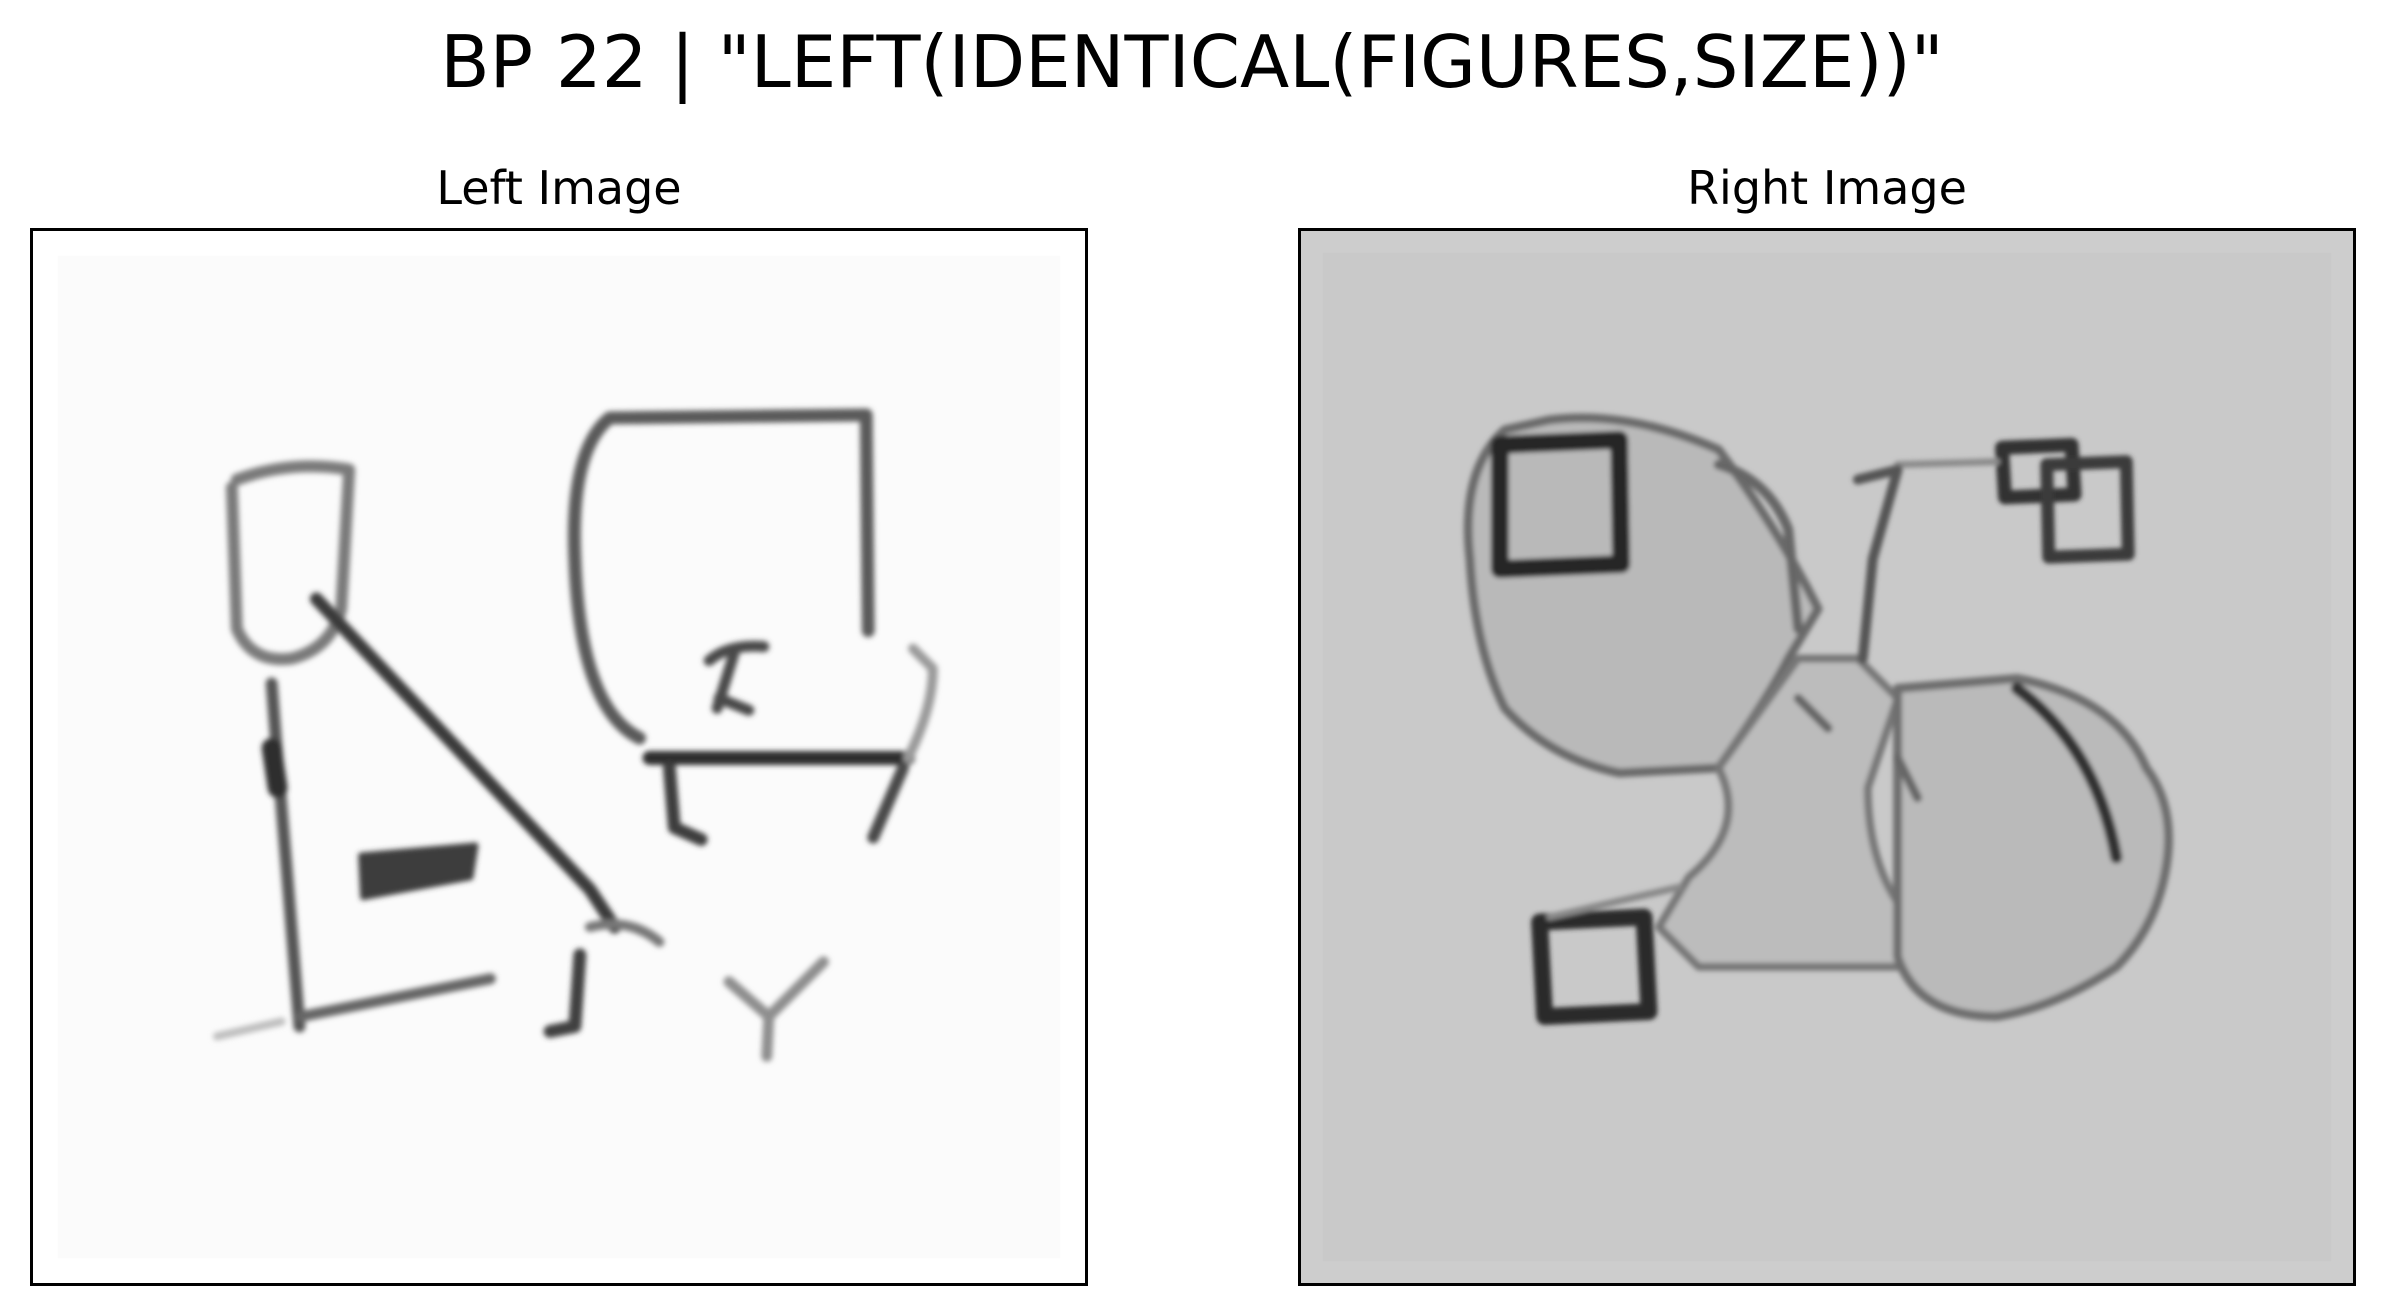  What do you see at coordinates (888, 802) in the screenshot?
I see `table-right-leg` at bounding box center [888, 802].